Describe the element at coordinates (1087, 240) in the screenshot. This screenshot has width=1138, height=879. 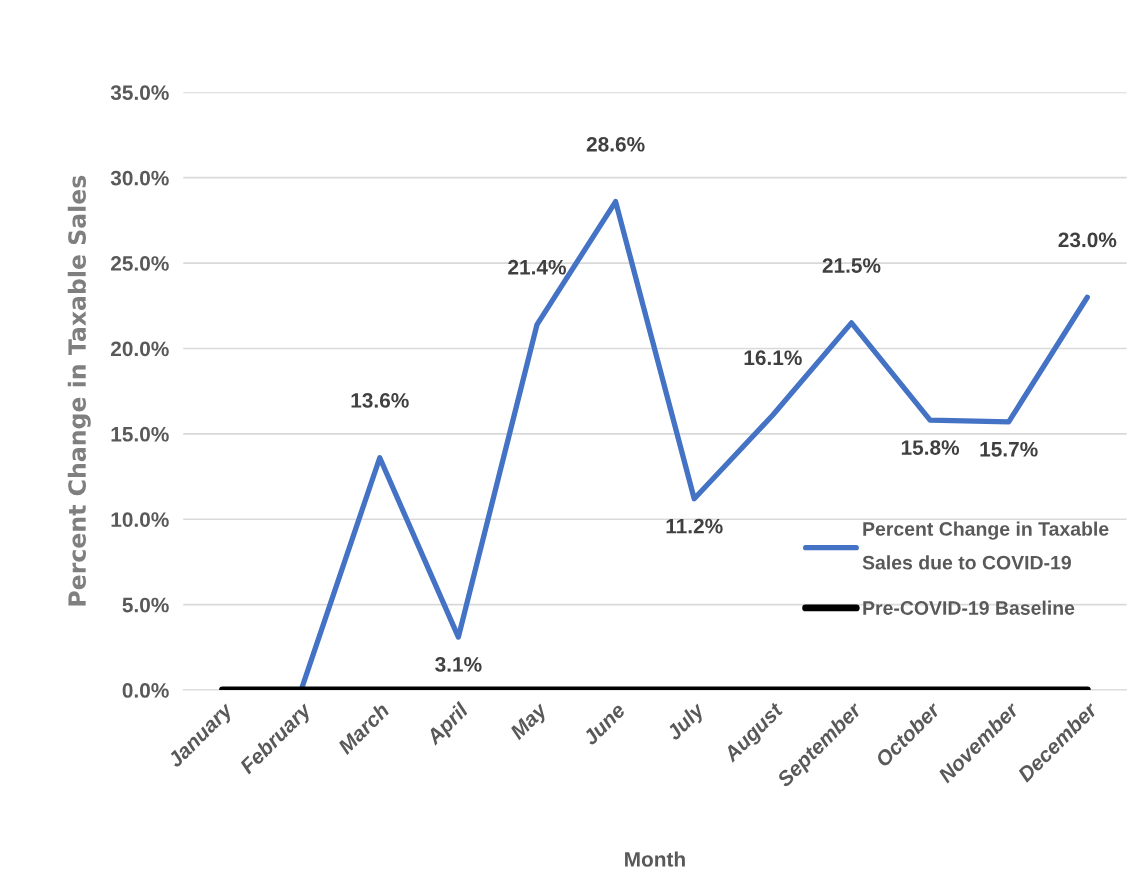
I see `data-label: 23.0%` at that location.